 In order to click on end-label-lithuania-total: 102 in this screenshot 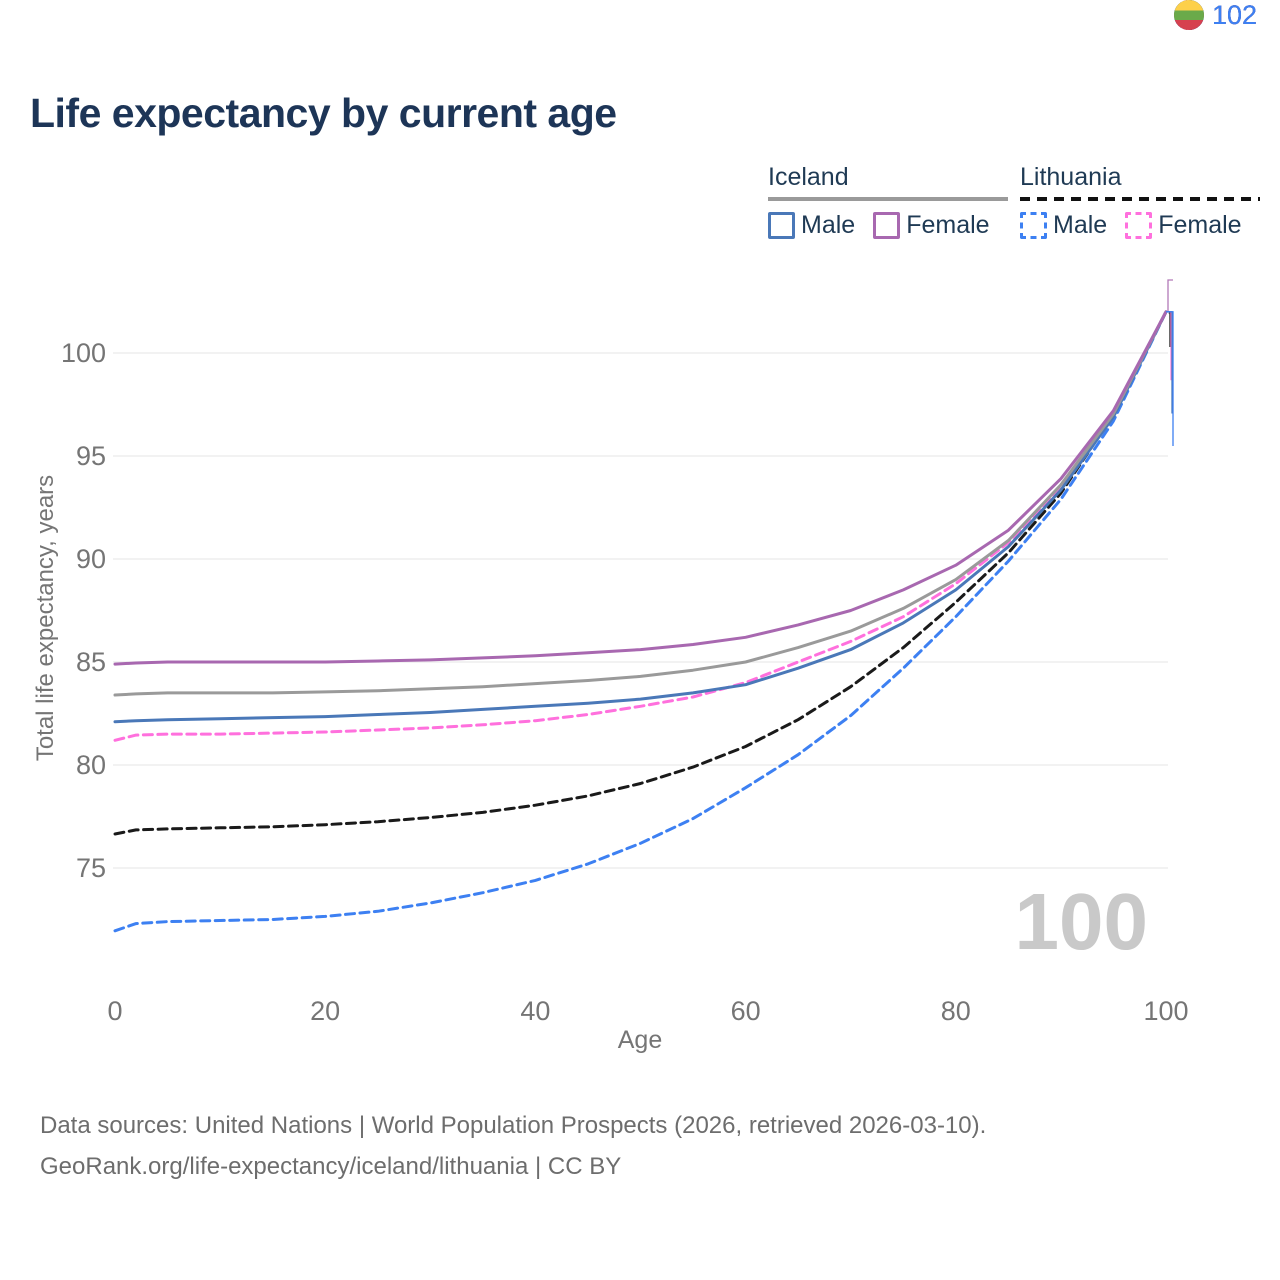, I will do `click(1215, 15)`.